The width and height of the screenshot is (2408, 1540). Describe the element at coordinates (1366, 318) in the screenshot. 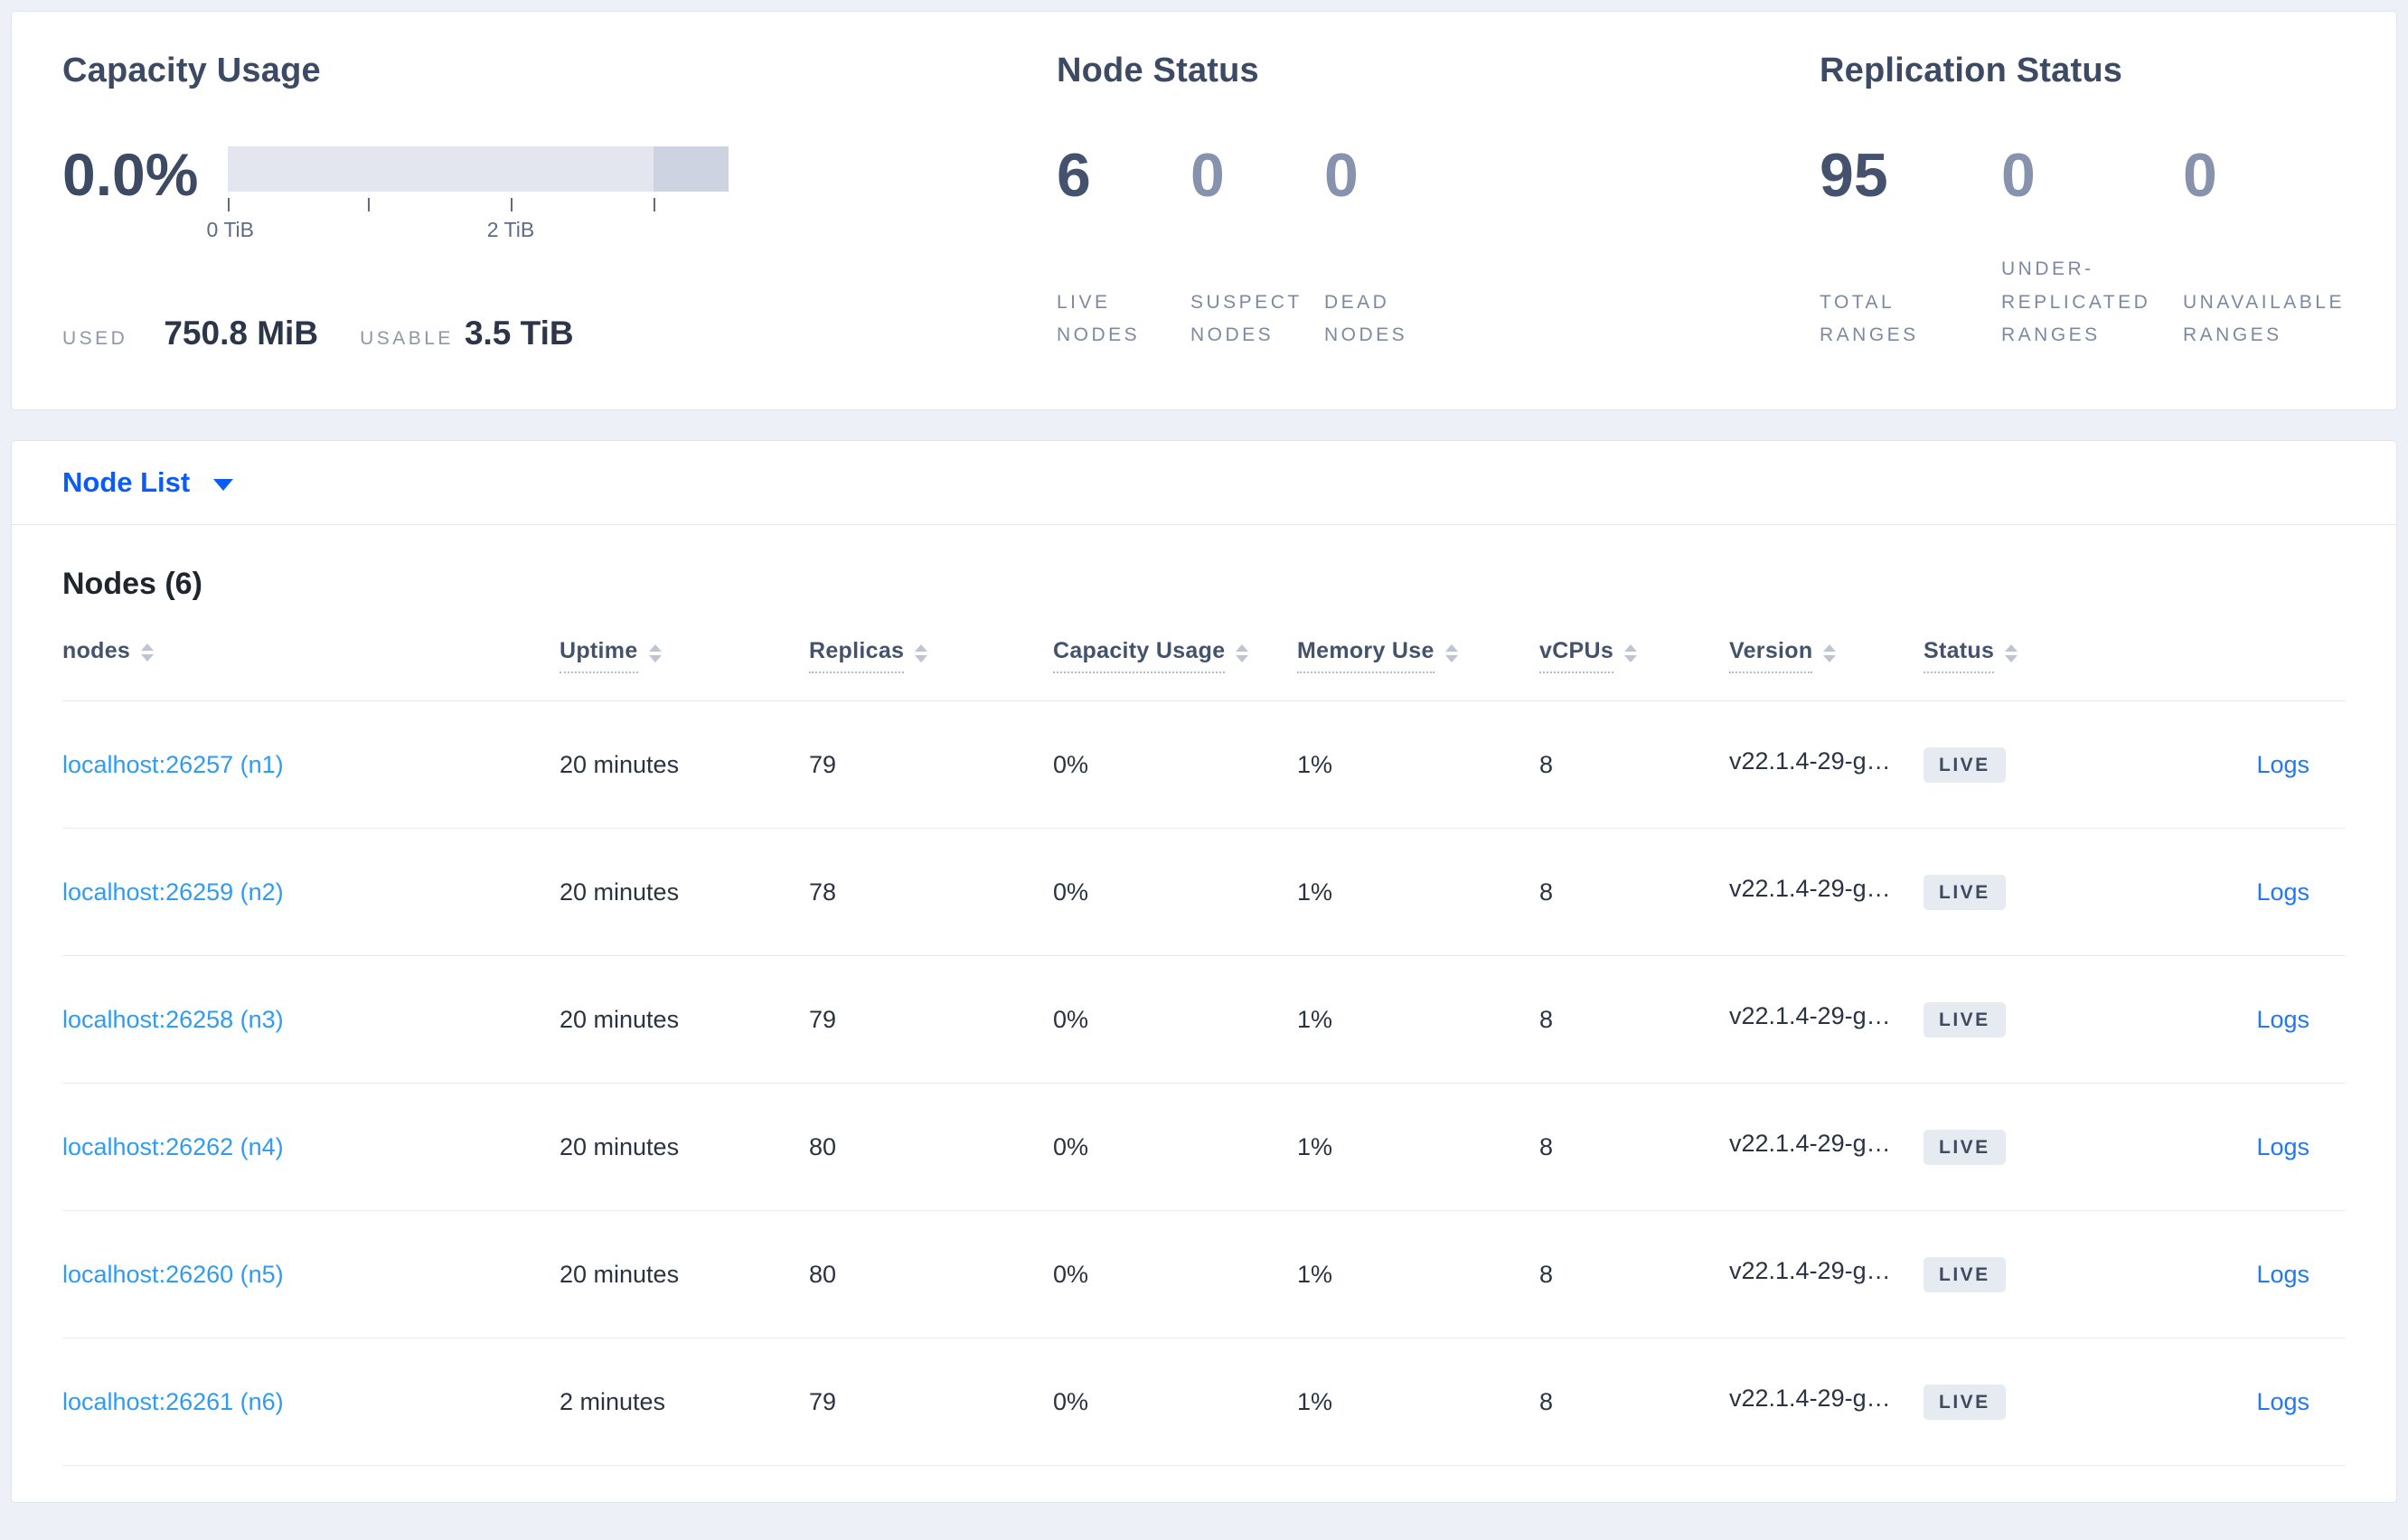

I see `dead-nodes-label: DEAD NODES` at that location.